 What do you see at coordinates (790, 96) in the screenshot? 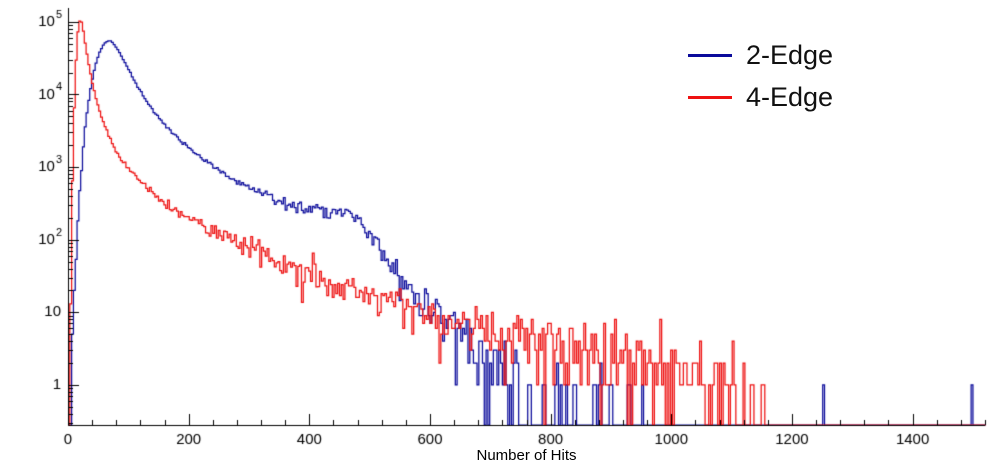
I see `legend-label-4edge: 4-Edge` at bounding box center [790, 96].